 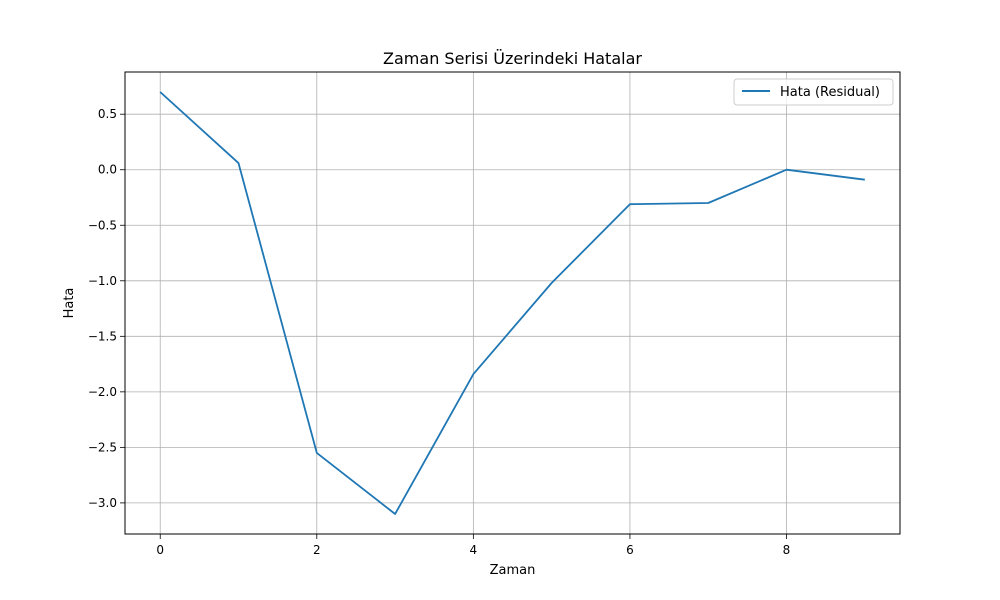 What do you see at coordinates (102, 392) in the screenshot?
I see `y-tick-label: −2.0` at bounding box center [102, 392].